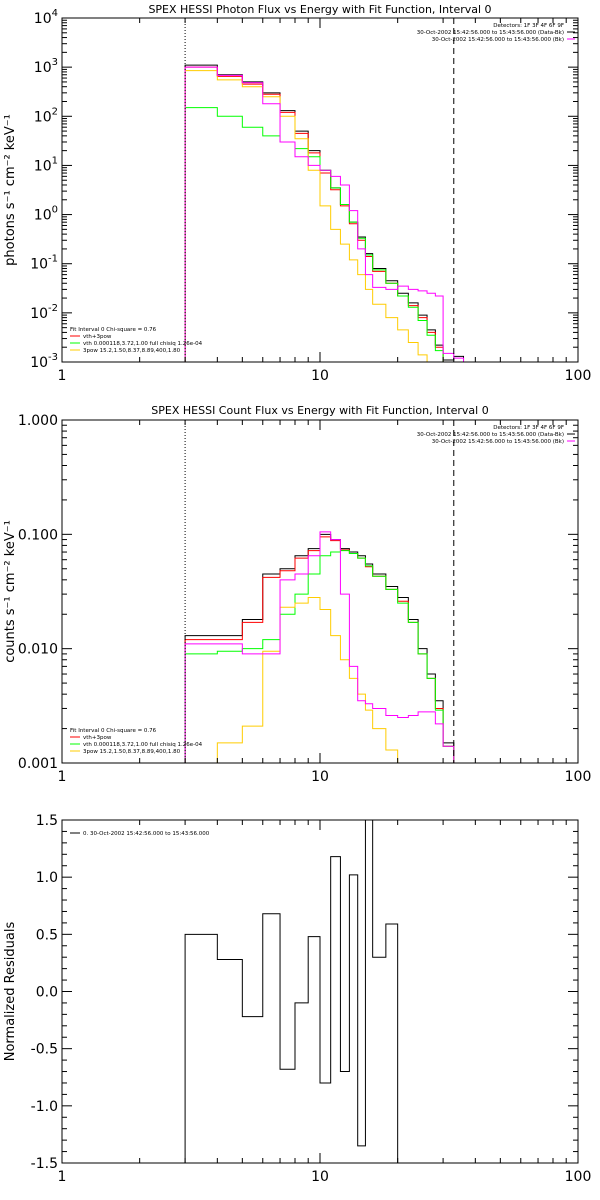  What do you see at coordinates (10, 591) in the screenshot?
I see `y-axis-label: counts s⁻¹ cm⁻² keV⁻¹` at bounding box center [10, 591].